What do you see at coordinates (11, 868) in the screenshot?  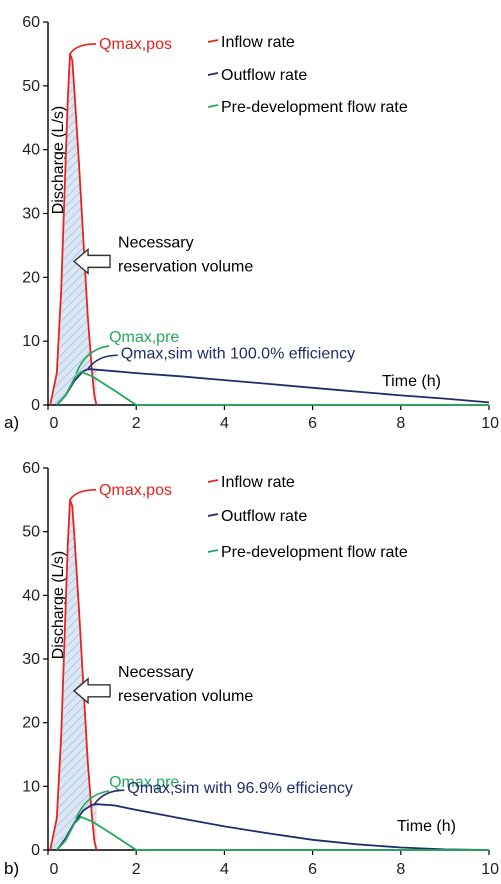 I see `panel-label: b)` at bounding box center [11, 868].